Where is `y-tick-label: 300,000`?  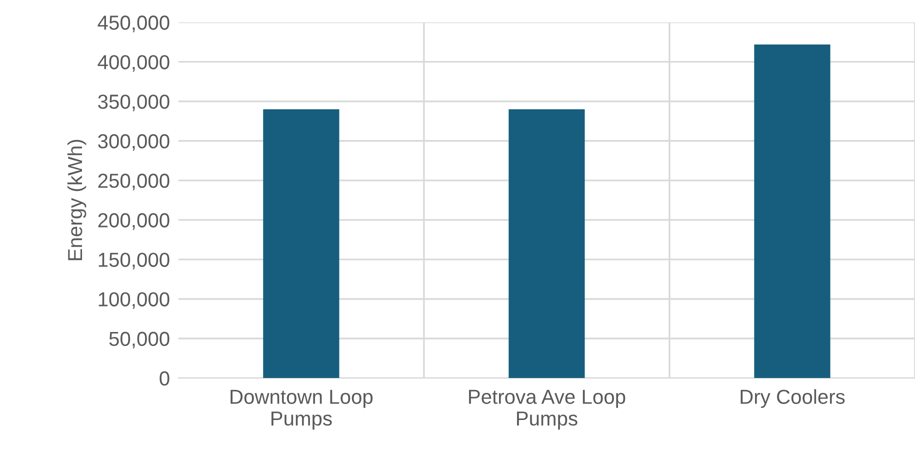
y-tick-label: 300,000 is located at coordinates (134, 142).